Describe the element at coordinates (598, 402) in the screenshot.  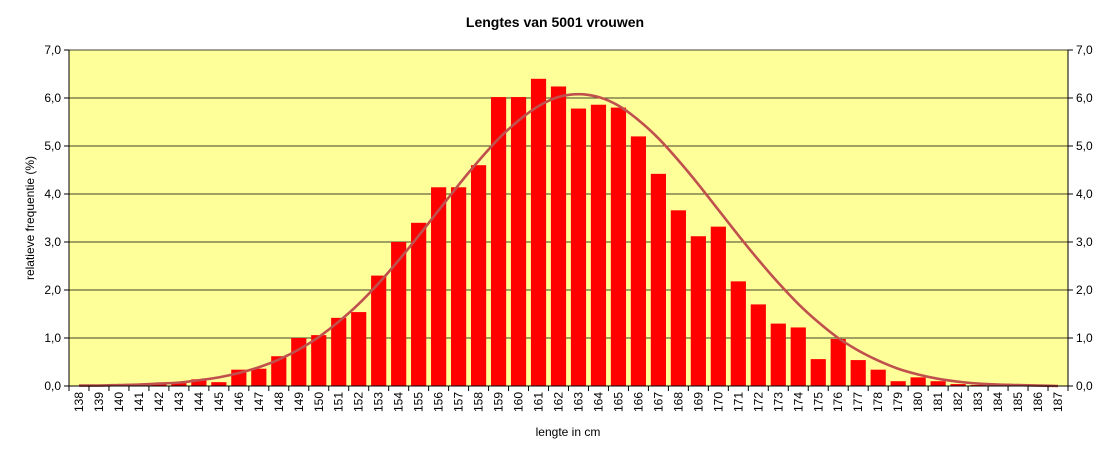
I see `x-tick-label: 164` at that location.